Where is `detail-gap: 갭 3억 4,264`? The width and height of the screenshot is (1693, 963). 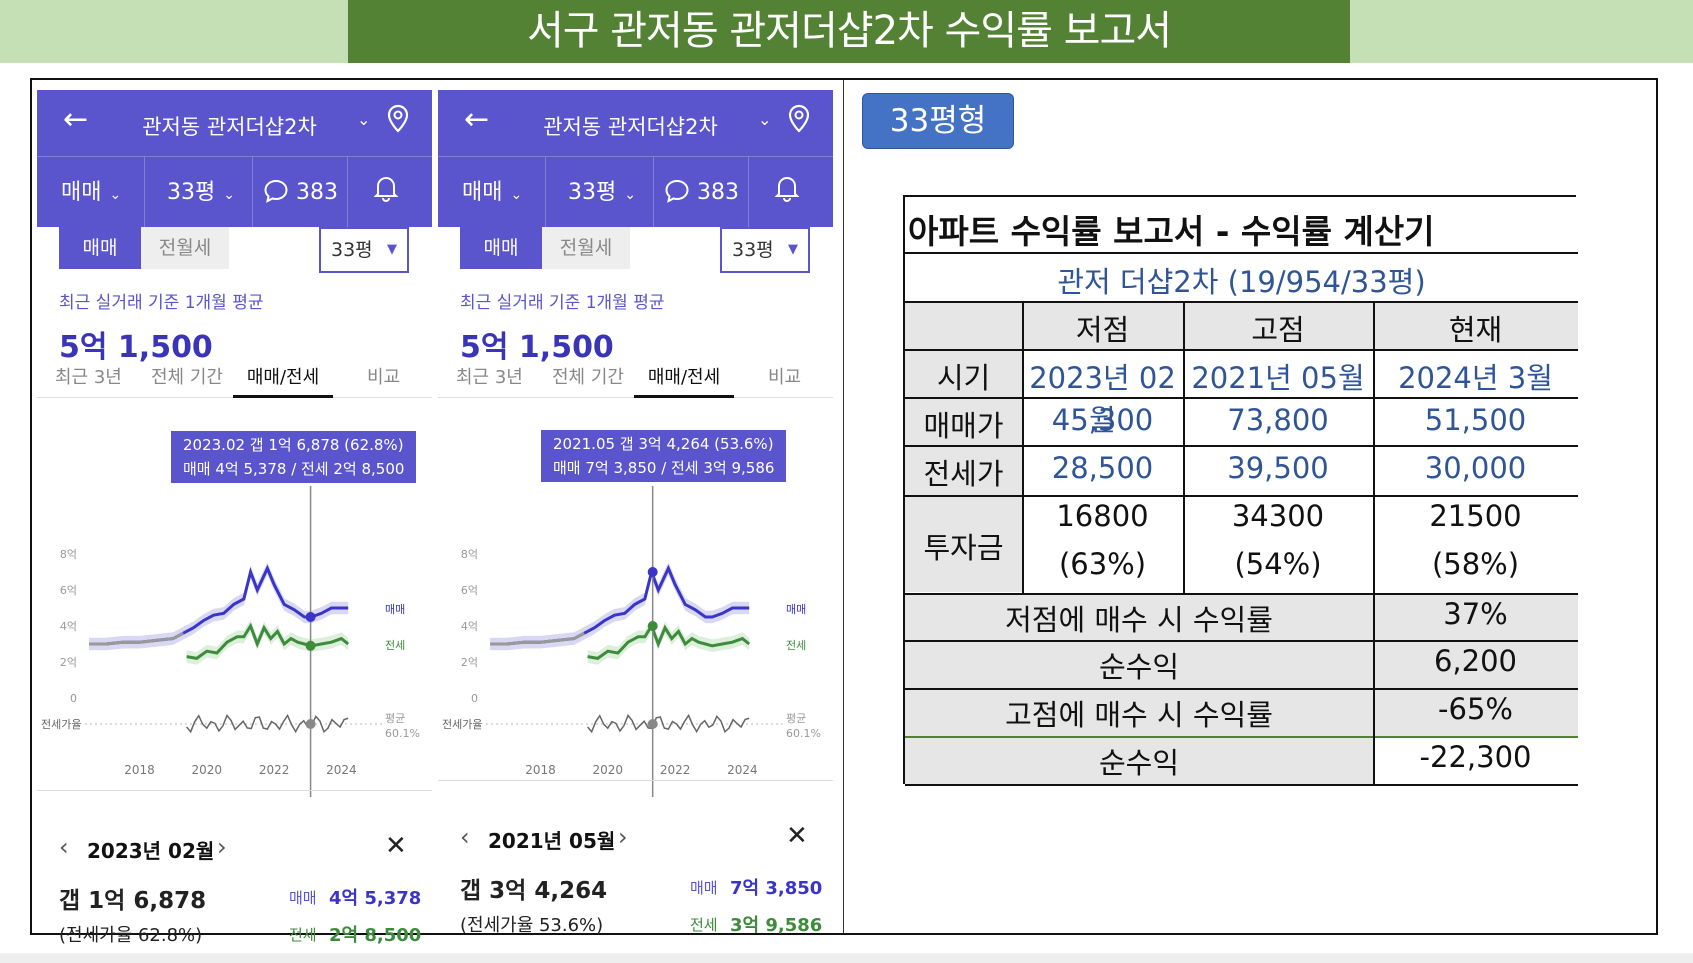
detail-gap: 갭 3억 4,264 is located at coordinates (534, 891).